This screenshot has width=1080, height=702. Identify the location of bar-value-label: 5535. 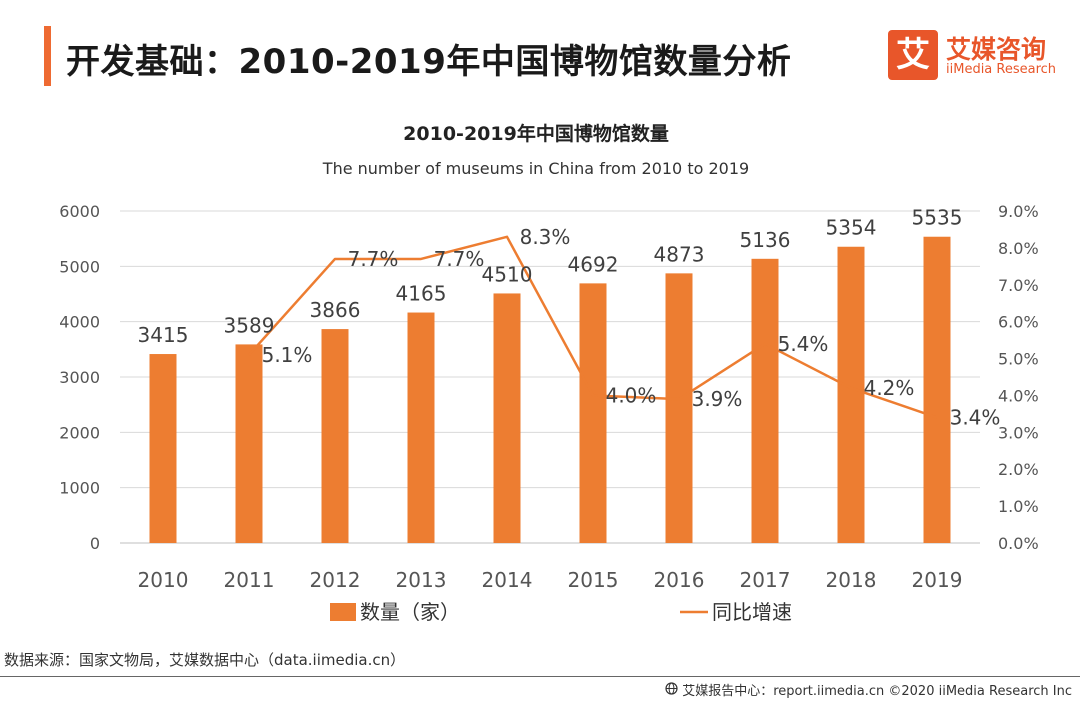
(937, 218).